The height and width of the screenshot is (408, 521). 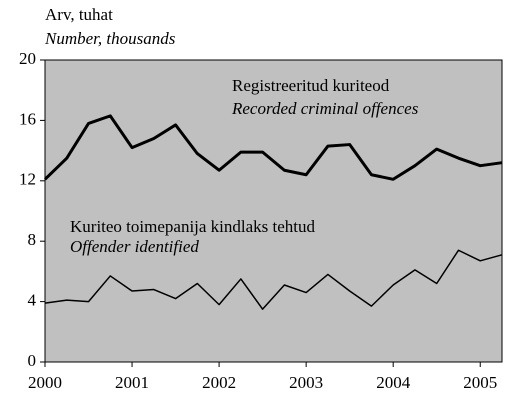 I want to click on x-tick-label: 2002, so click(x=219, y=382).